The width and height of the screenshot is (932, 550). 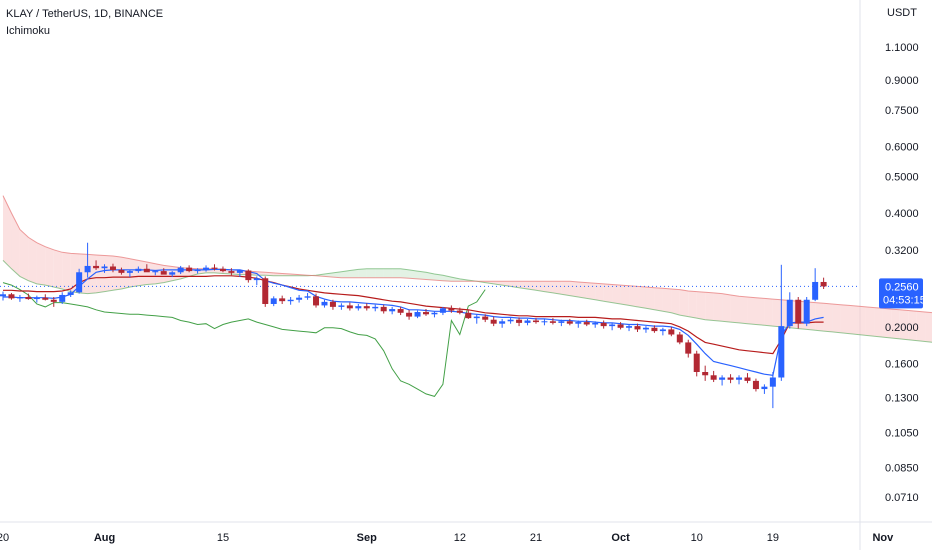 I want to click on price-tick-label: 0.0710, so click(x=902, y=498).